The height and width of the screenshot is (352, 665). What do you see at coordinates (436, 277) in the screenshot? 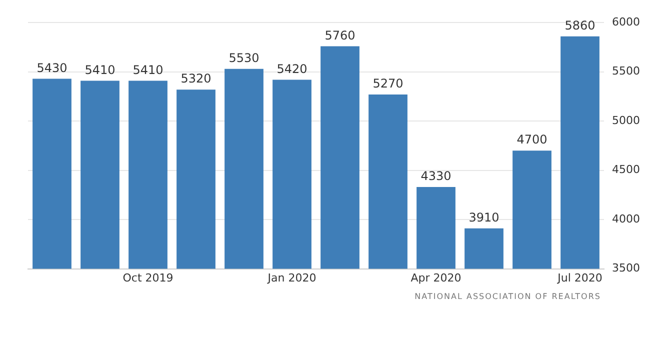
I see `x-tick-label: Apr 2020` at bounding box center [436, 277].